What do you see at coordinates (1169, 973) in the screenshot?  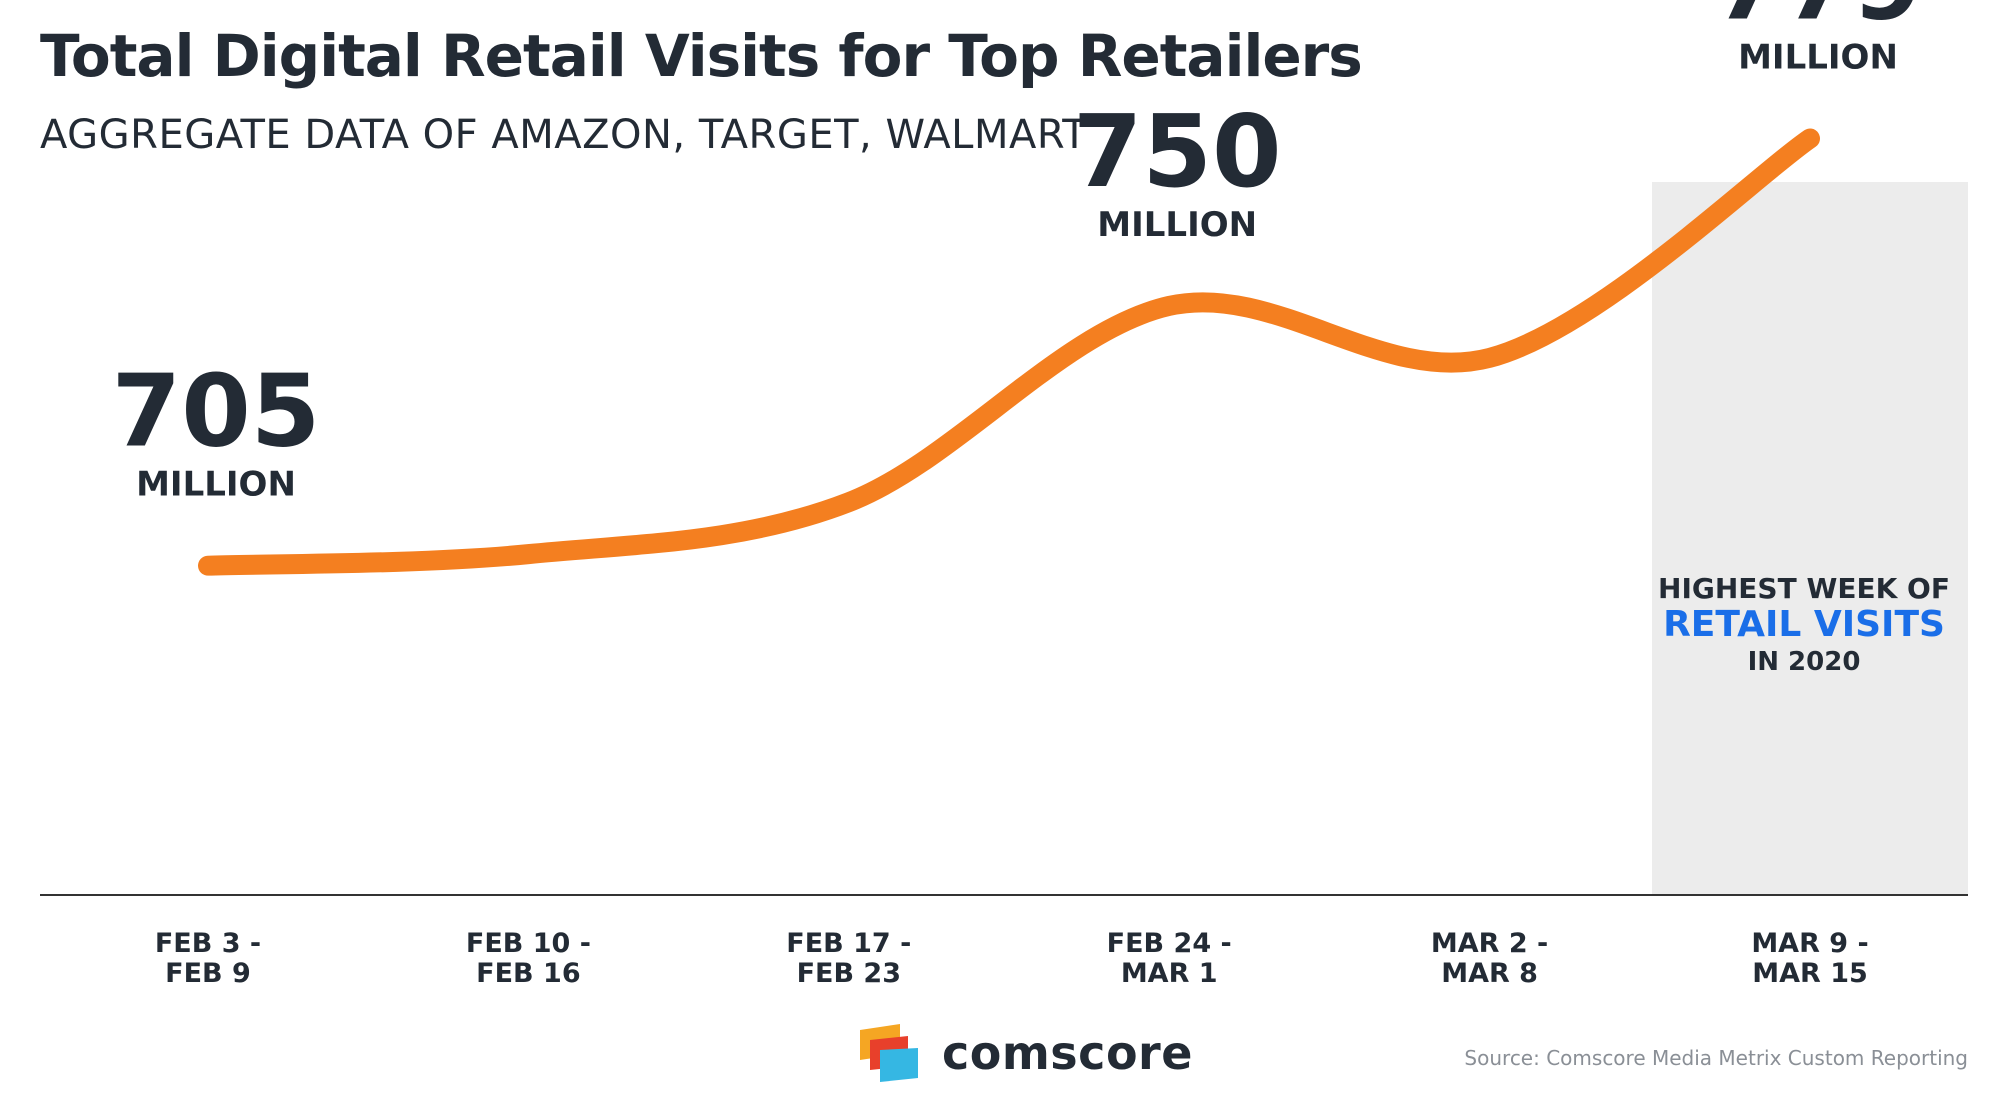 I see `x-tick-label-3-line2: MAR 1` at bounding box center [1169, 973].